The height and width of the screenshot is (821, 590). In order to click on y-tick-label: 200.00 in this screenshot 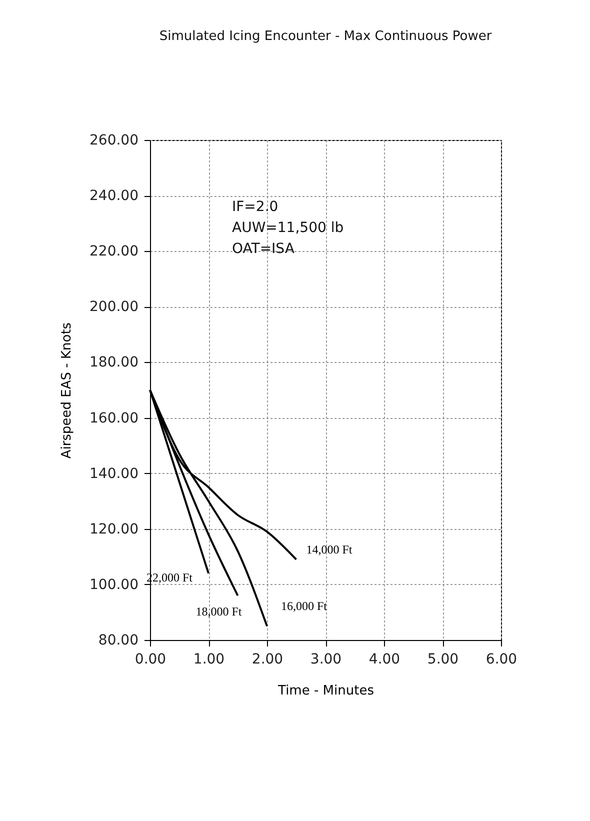, I will do `click(114, 307)`.